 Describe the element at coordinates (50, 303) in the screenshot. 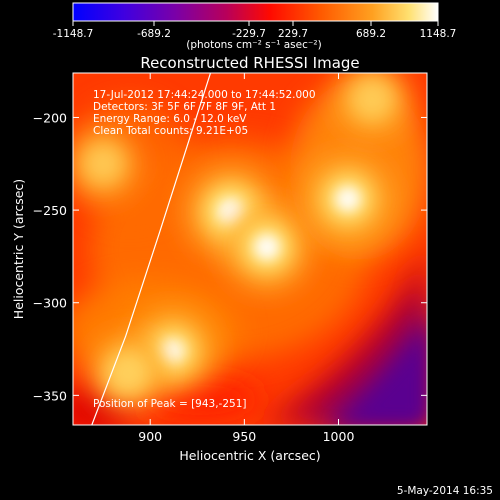

I see `y-tick-label: −300` at that location.